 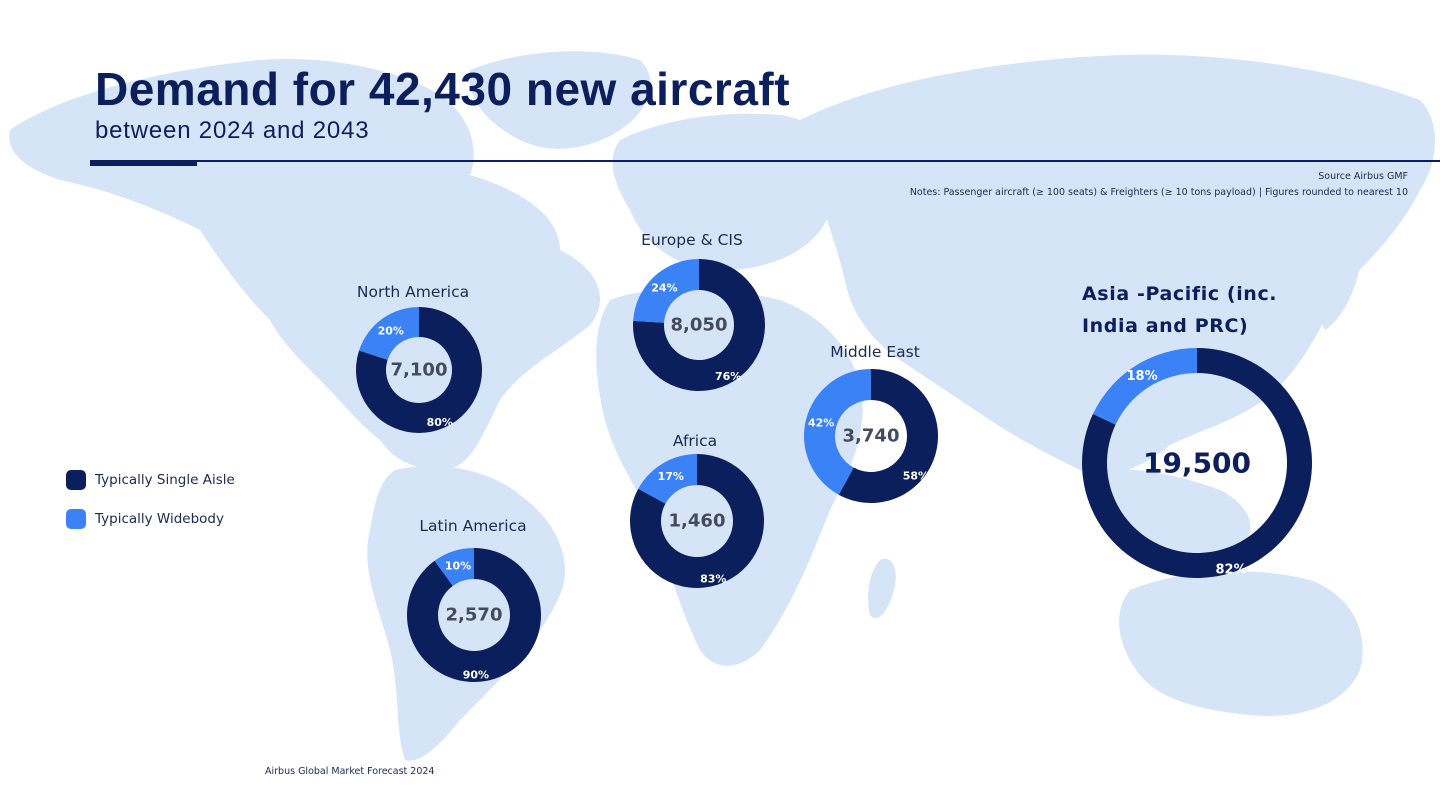 What do you see at coordinates (143, 163) in the screenshot?
I see `title-accent-bar` at bounding box center [143, 163].